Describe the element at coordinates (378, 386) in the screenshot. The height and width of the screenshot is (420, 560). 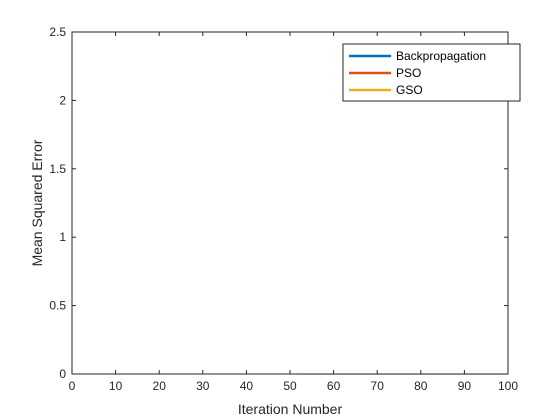
I see `x-tick-label: 70` at that location.